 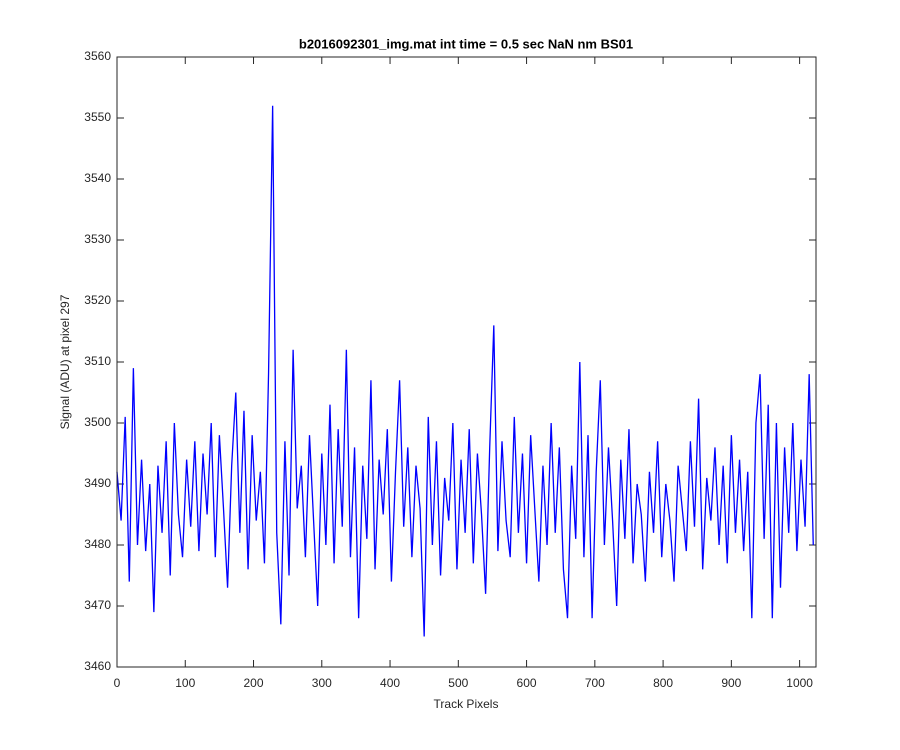 I want to click on y-tick-label: 3550, so click(x=97, y=117).